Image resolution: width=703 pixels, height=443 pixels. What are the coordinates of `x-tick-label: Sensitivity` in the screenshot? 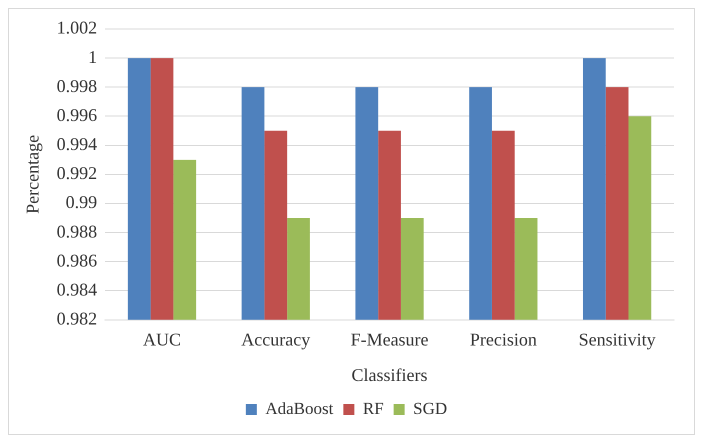 It's located at (617, 339).